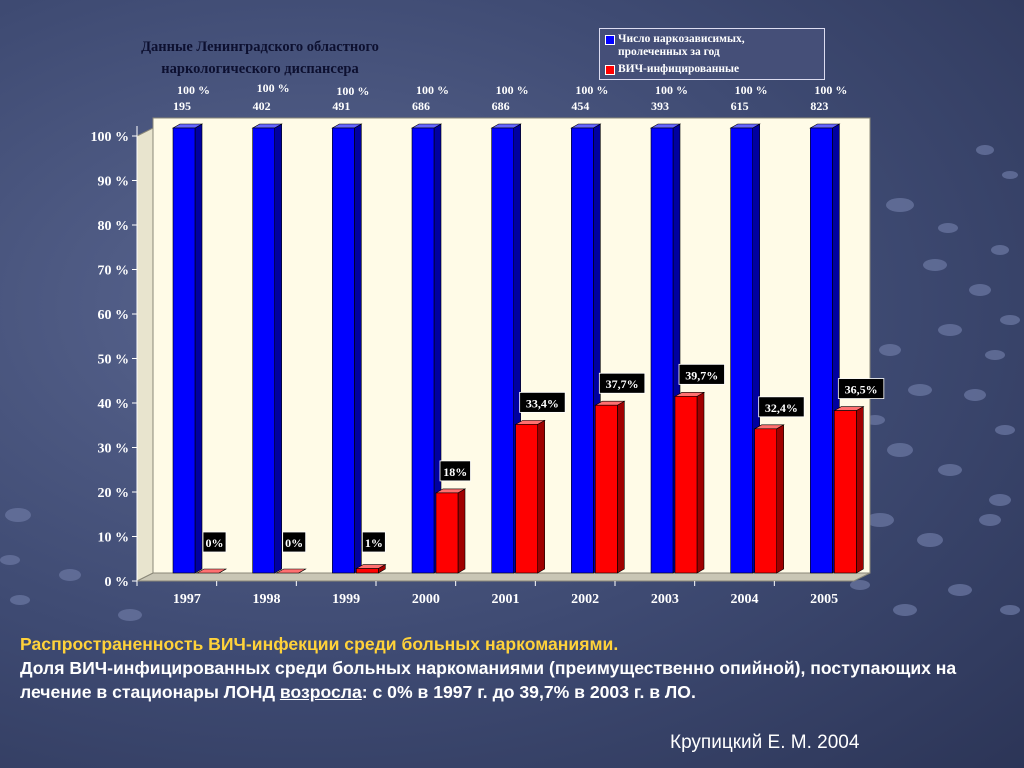 The image size is (1024, 768). I want to click on x-tick-label: 1997, so click(187, 599).